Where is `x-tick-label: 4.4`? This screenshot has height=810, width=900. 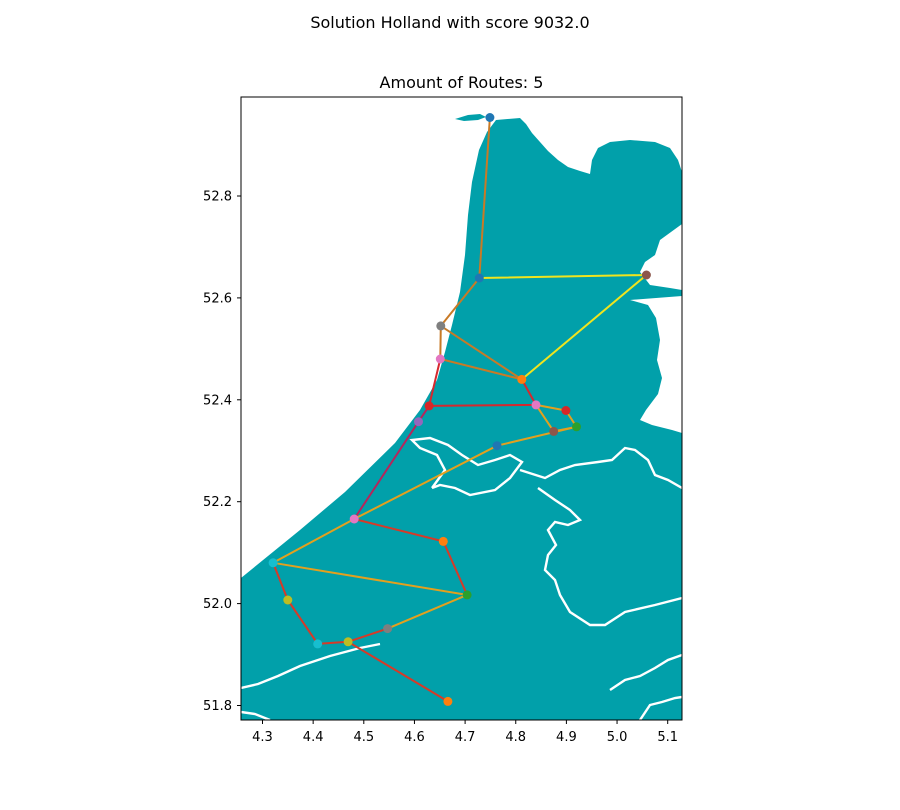
x-tick-label: 4.4 is located at coordinates (313, 737).